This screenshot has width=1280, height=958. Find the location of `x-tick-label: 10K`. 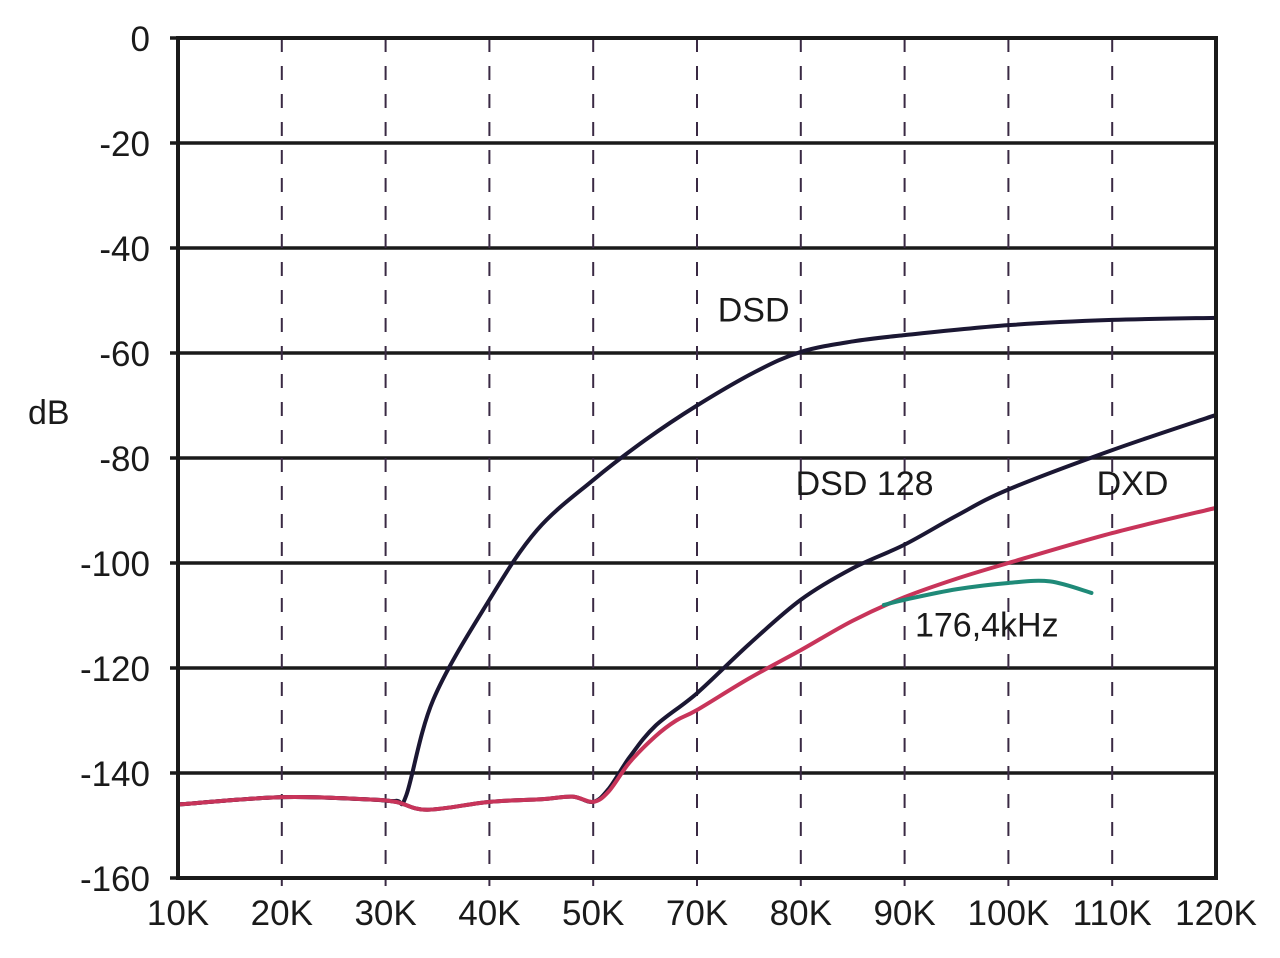

x-tick-label: 10K is located at coordinates (178, 913).